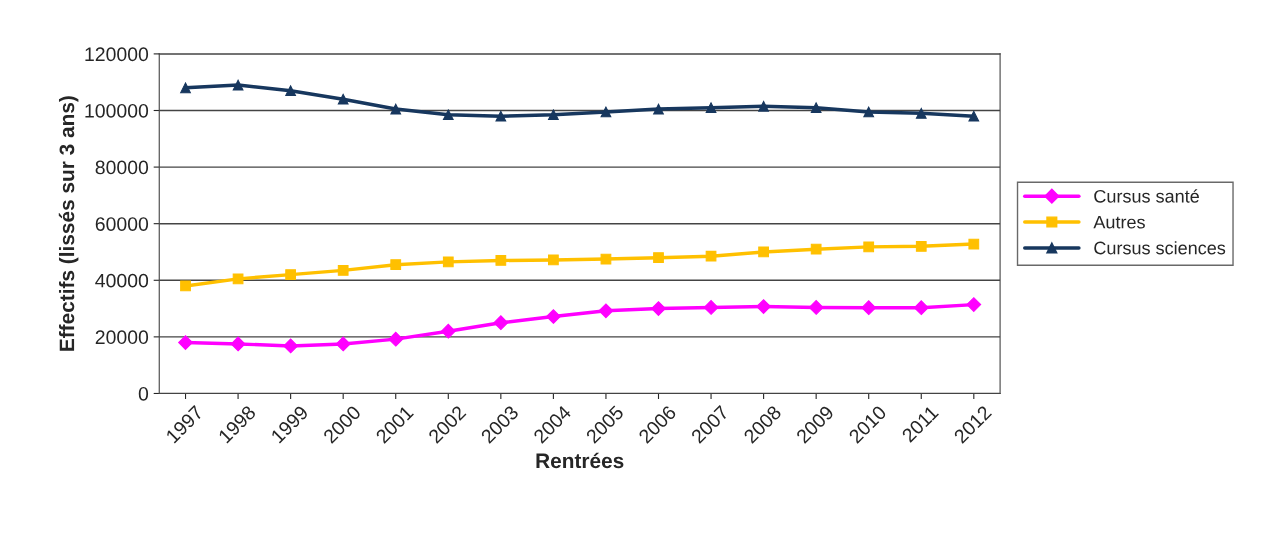 The width and height of the screenshot is (1274, 539). What do you see at coordinates (122, 280) in the screenshot?
I see `y-tick-label: 40000` at bounding box center [122, 280].